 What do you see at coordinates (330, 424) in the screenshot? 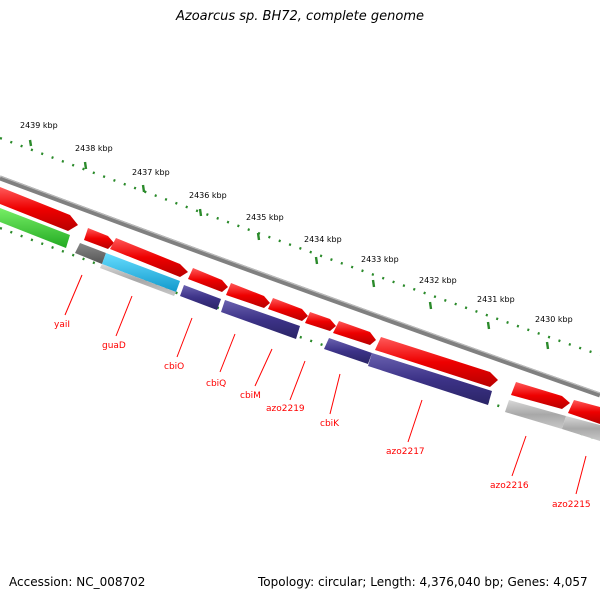
I see `gene-label: cbiK` at bounding box center [330, 424].